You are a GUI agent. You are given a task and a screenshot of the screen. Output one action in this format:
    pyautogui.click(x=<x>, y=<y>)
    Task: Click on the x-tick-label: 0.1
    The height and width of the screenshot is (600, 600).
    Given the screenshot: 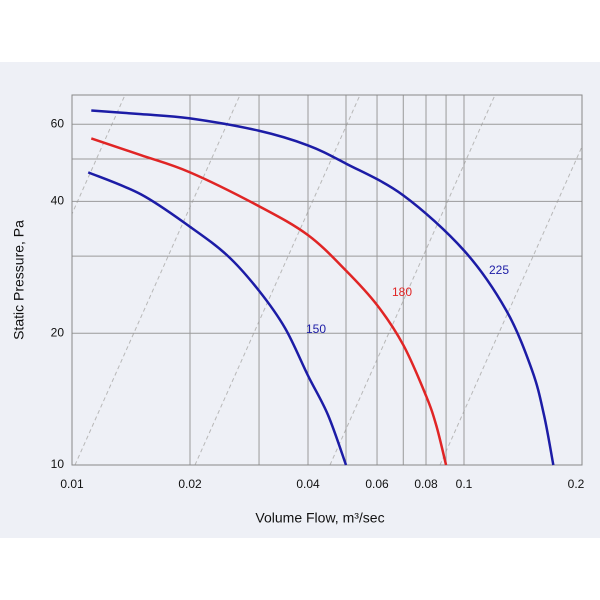 What is the action you would take?
    pyautogui.click(x=464, y=484)
    